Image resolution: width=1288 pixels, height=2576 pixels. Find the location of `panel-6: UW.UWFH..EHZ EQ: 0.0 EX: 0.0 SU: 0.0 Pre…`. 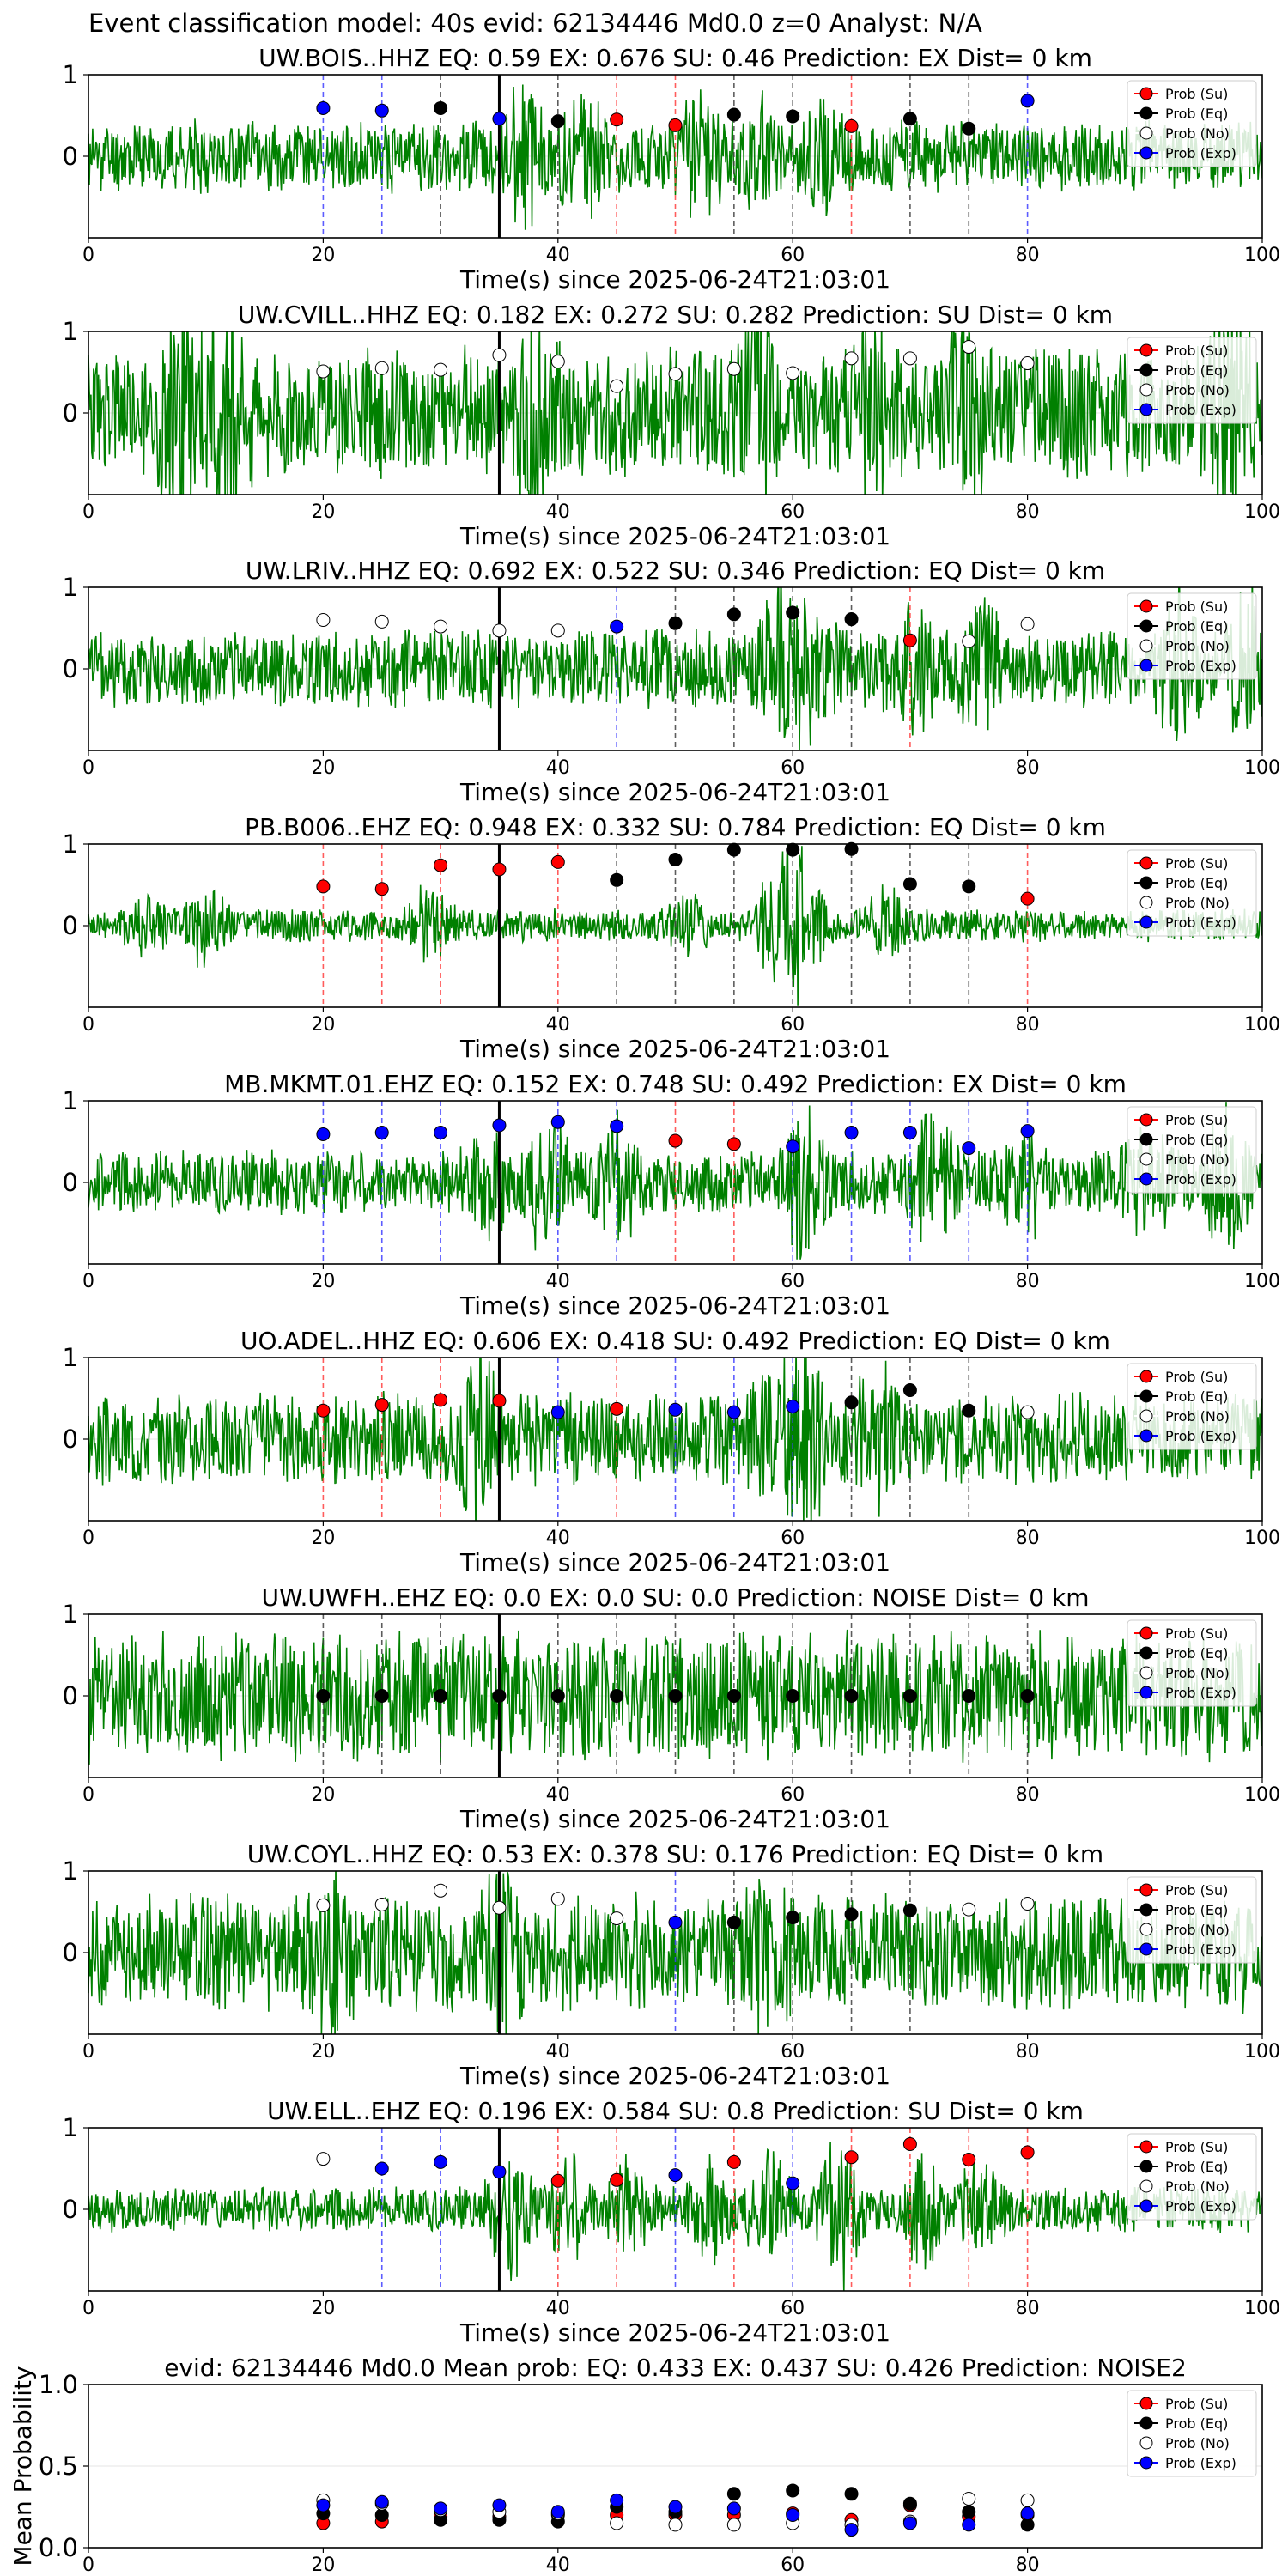

panel-6: UW.UWFH..EHZ EQ: 0.0 EX: 0.0 SU: 0.0 Pre… is located at coordinates (671, 1708).